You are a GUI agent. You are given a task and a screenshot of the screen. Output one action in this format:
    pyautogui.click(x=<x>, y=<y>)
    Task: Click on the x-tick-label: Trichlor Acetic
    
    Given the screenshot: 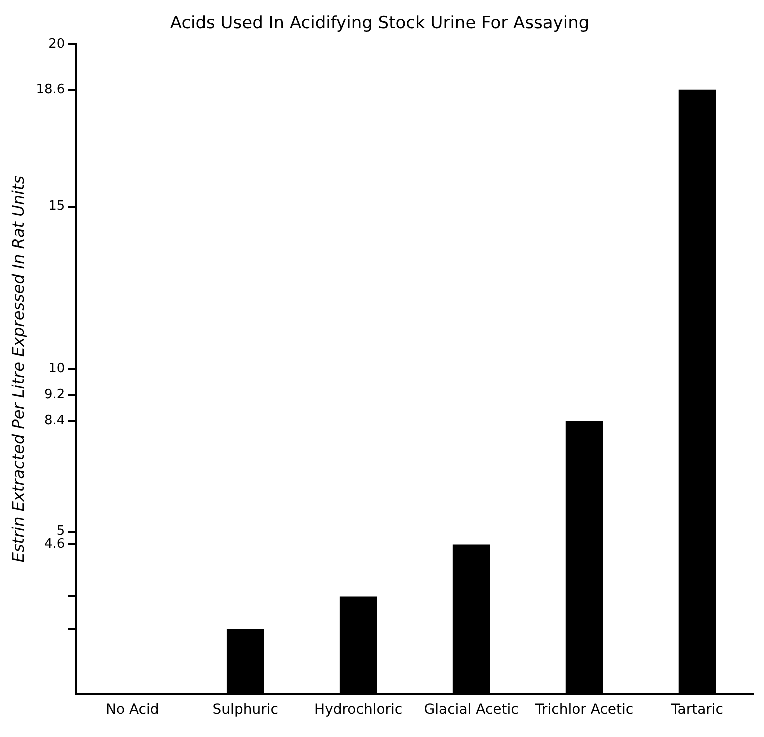 What is the action you would take?
    pyautogui.click(x=584, y=710)
    